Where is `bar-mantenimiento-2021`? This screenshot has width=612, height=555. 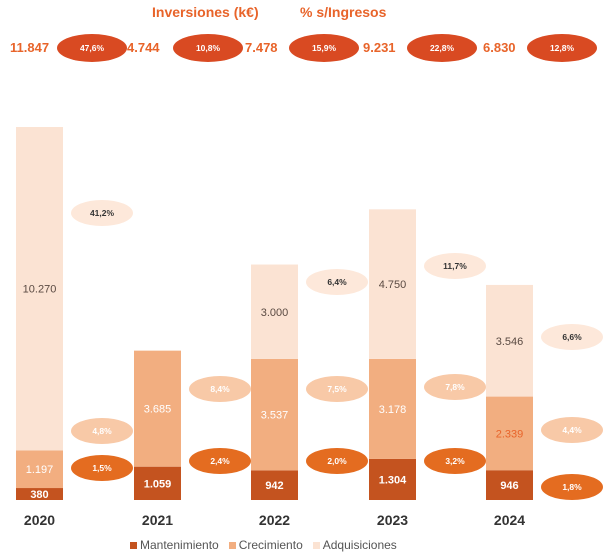
bar-mantenimiento-2021 is located at coordinates (157, 483).